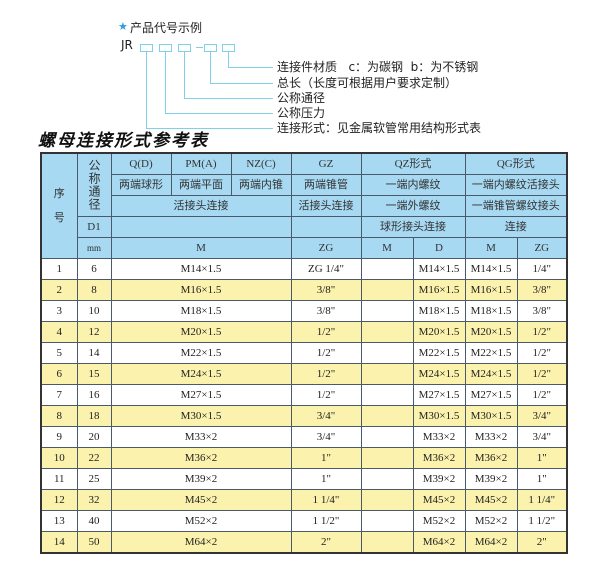 The image size is (600, 567). Describe the element at coordinates (94, 479) in the screenshot. I see `row-nominal-d1: 25` at that location.